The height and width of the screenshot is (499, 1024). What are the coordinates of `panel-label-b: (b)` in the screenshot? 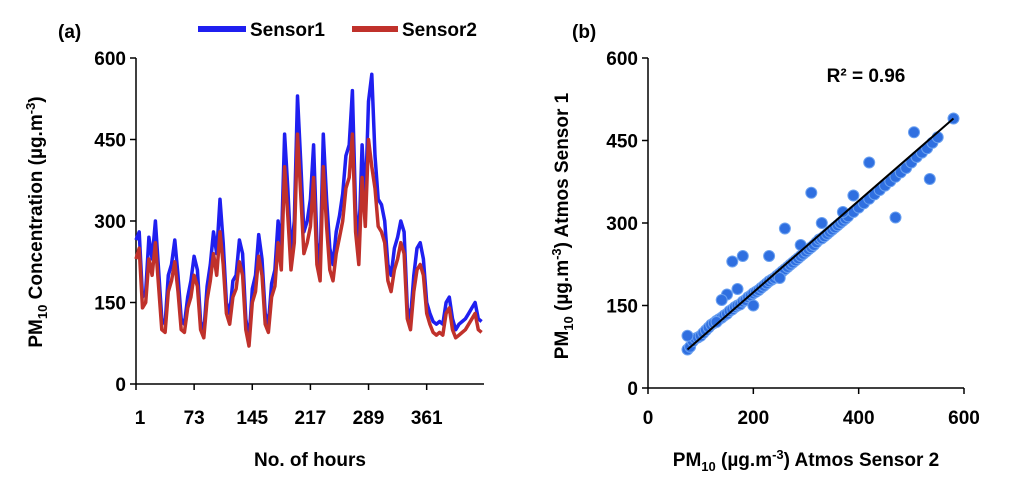 It's located at (584, 32).